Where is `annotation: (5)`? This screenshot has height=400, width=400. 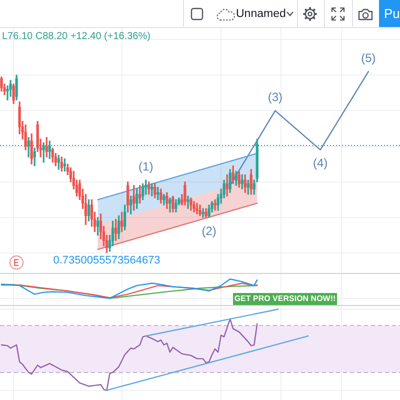 annotation: (5) is located at coordinates (368, 57).